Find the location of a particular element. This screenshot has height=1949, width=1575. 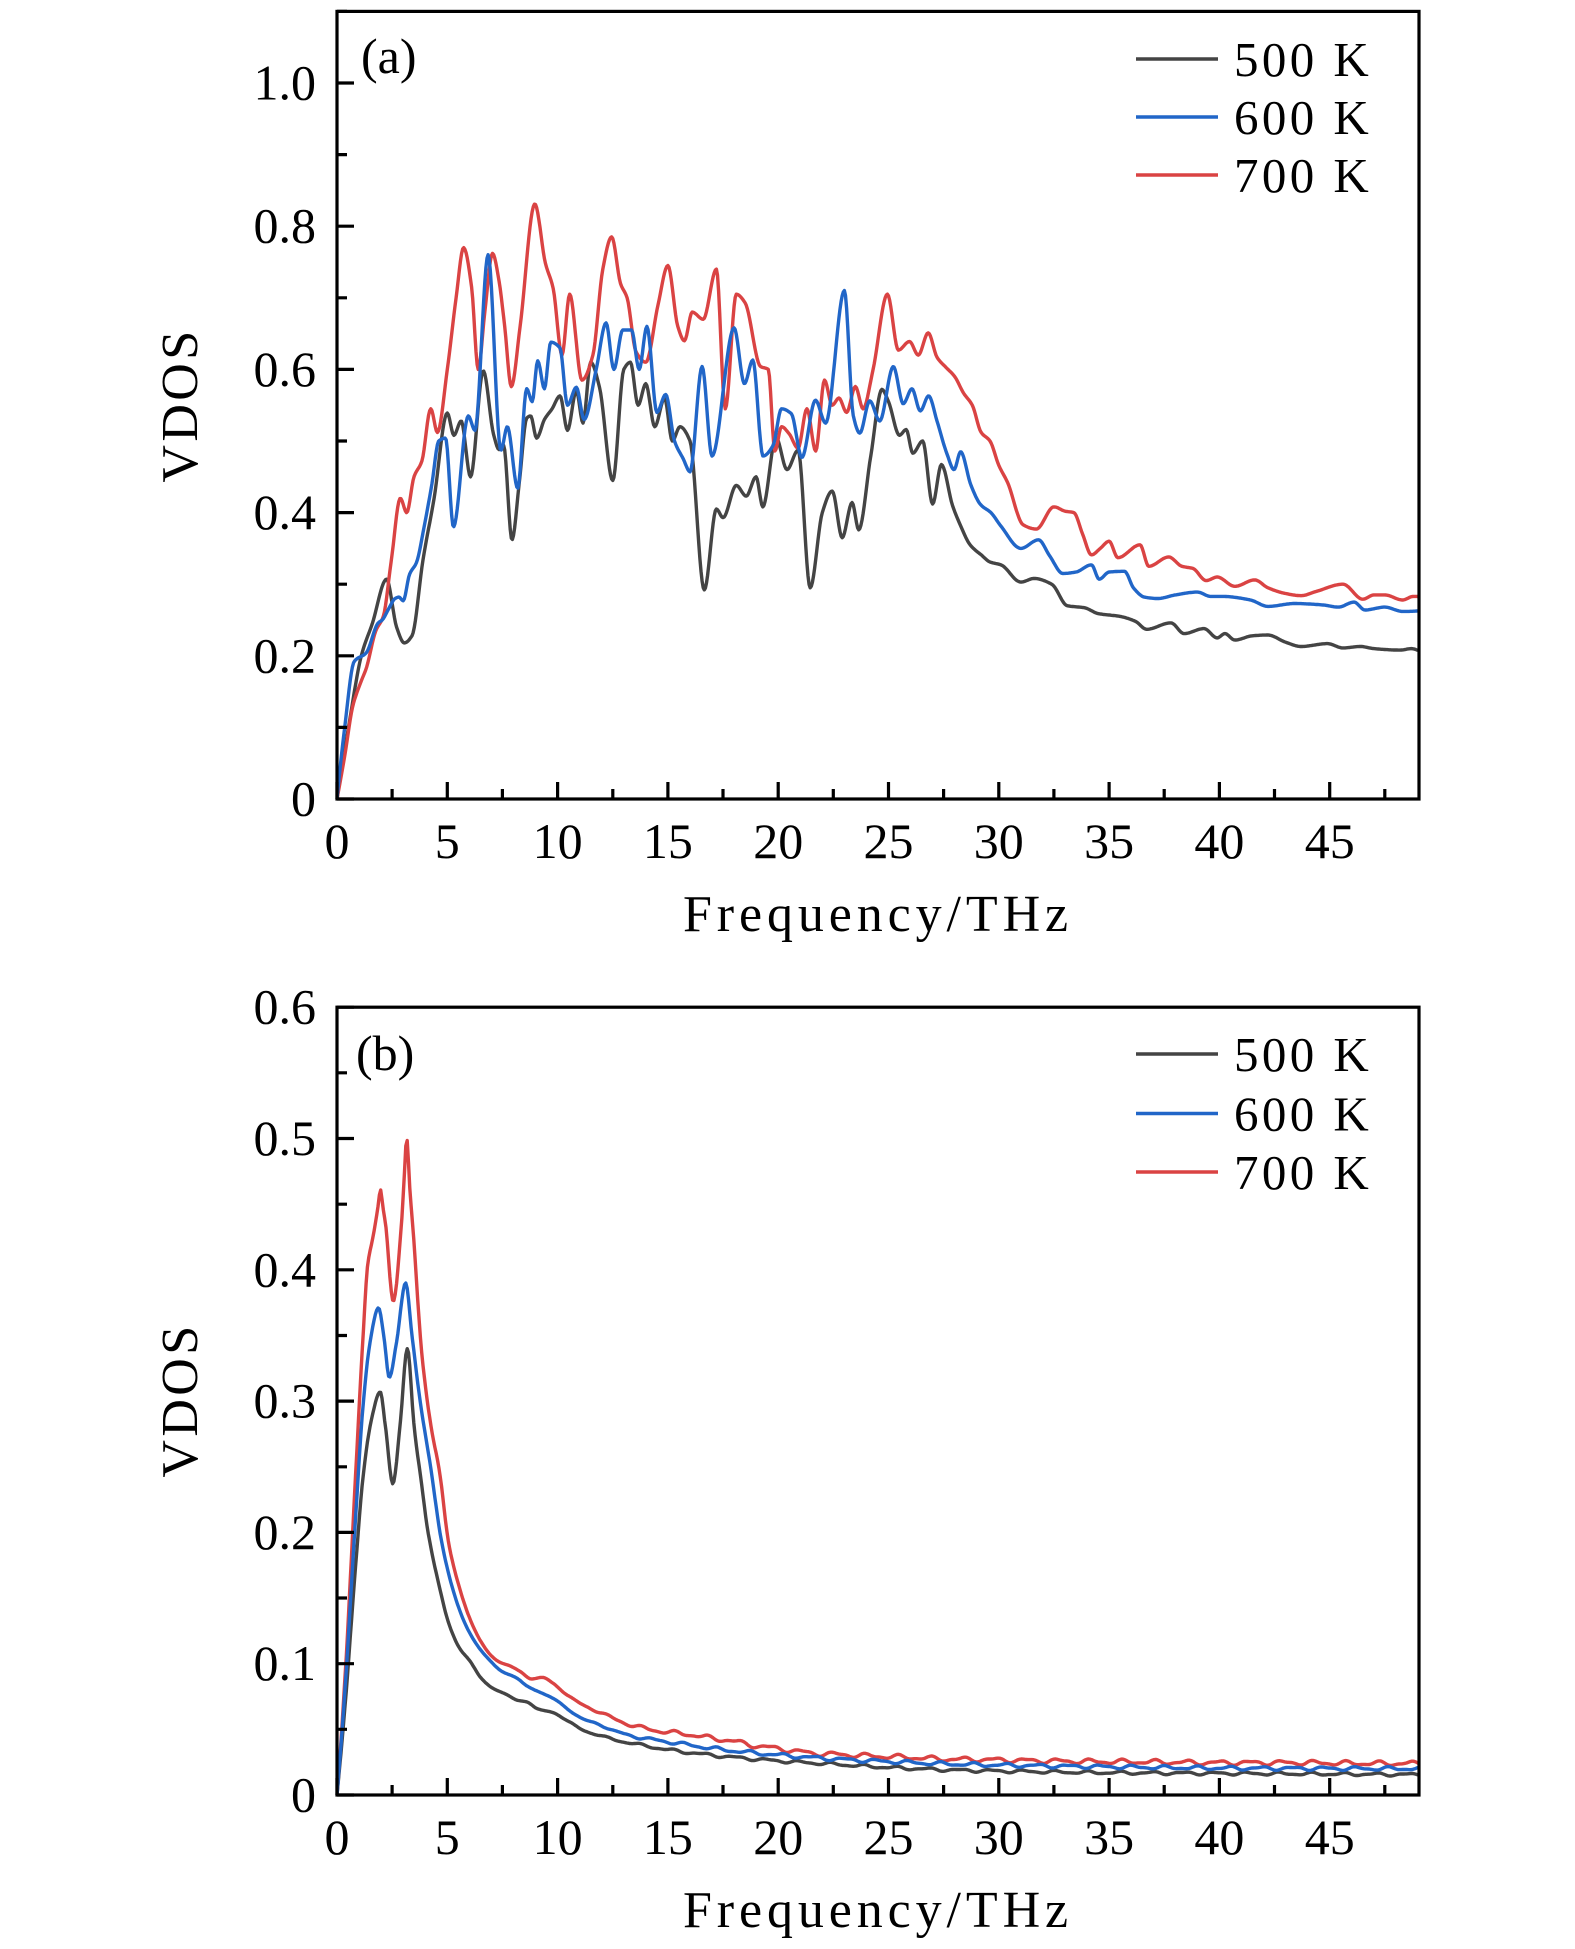

svg-text: 0.5 is located at coordinates (285, 1138).